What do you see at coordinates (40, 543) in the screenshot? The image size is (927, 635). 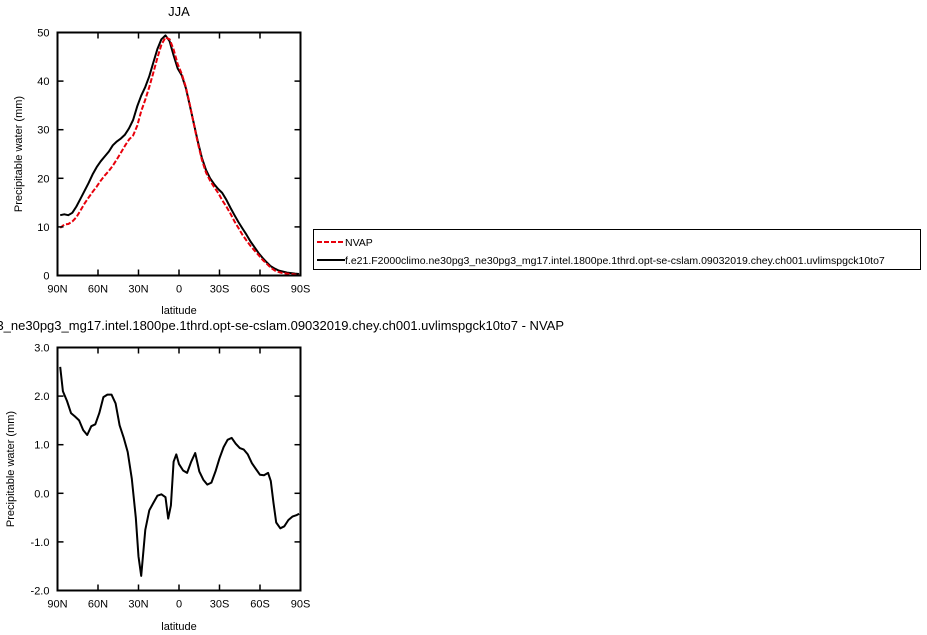 I see `bottom-plot-y-tick-label: -1.0` at bounding box center [40, 543].